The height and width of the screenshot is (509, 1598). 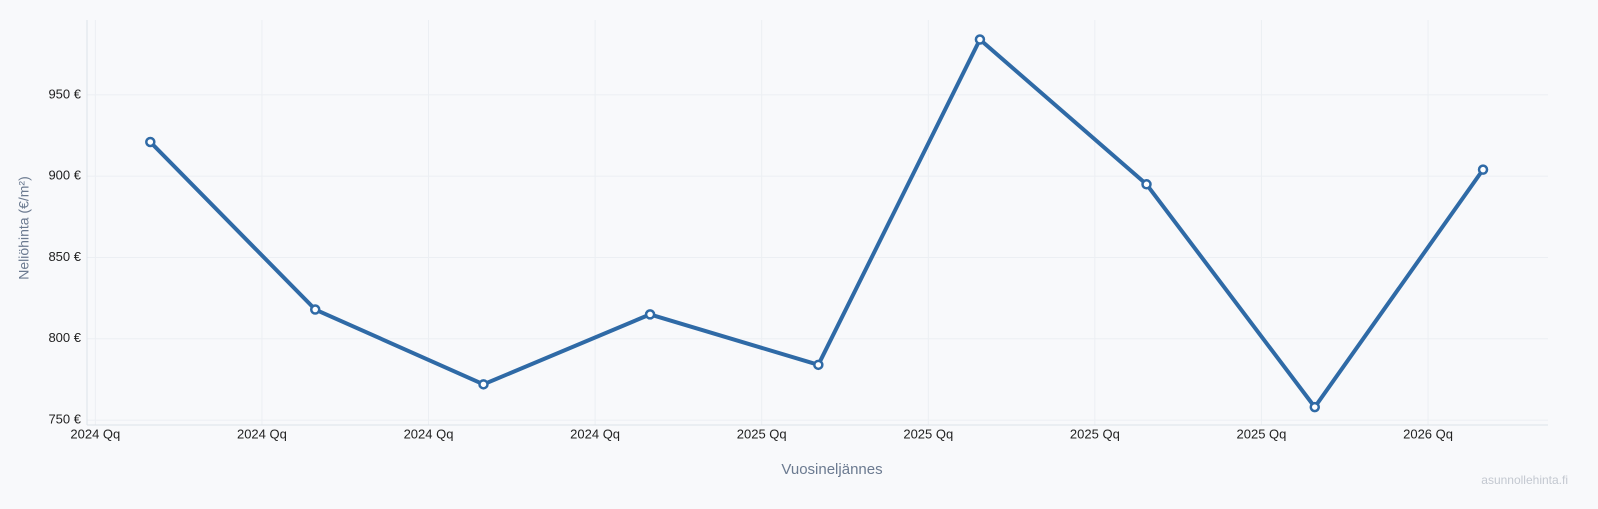 What do you see at coordinates (831, 469) in the screenshot?
I see `x-axis-title: Vuosineljännes` at bounding box center [831, 469].